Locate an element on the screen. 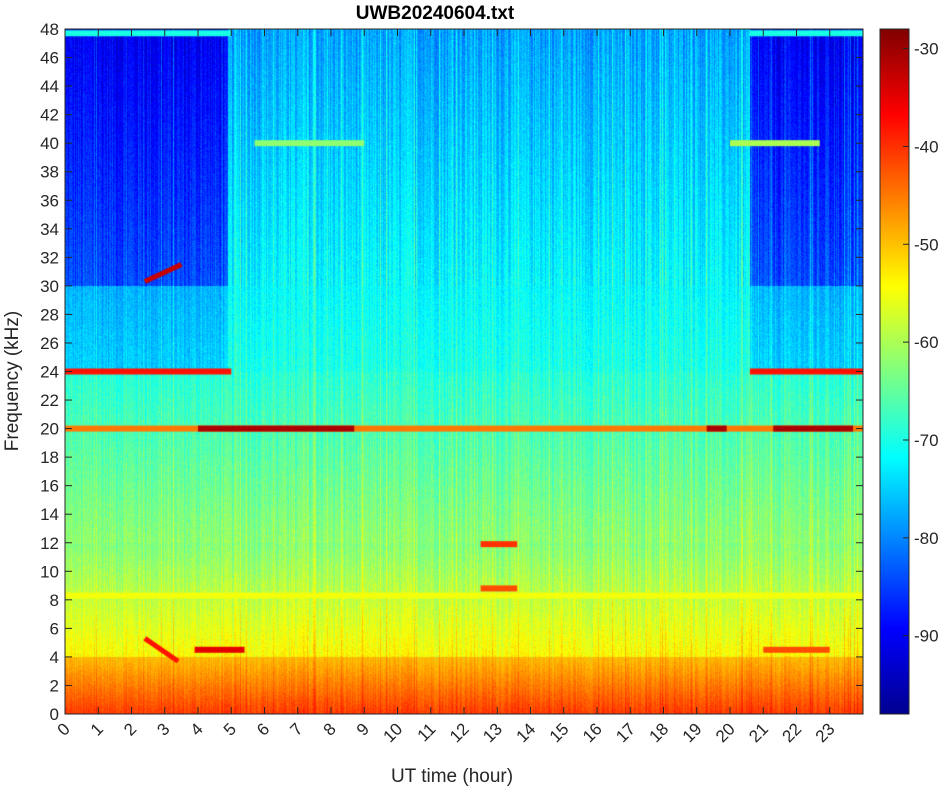  y-tick-label: 4 is located at coordinates (54, 657).